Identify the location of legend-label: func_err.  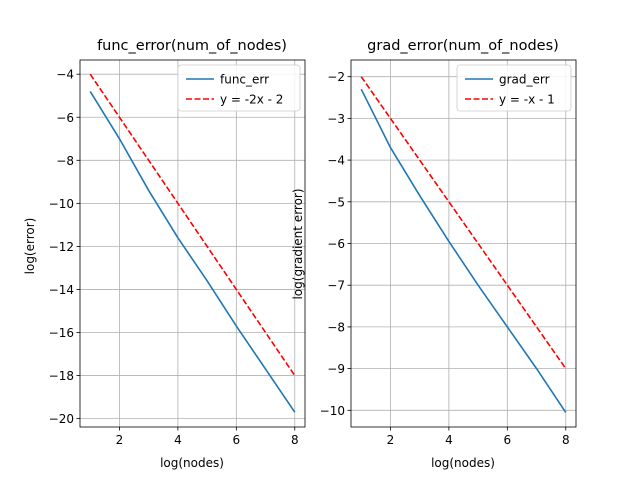
(244, 80).